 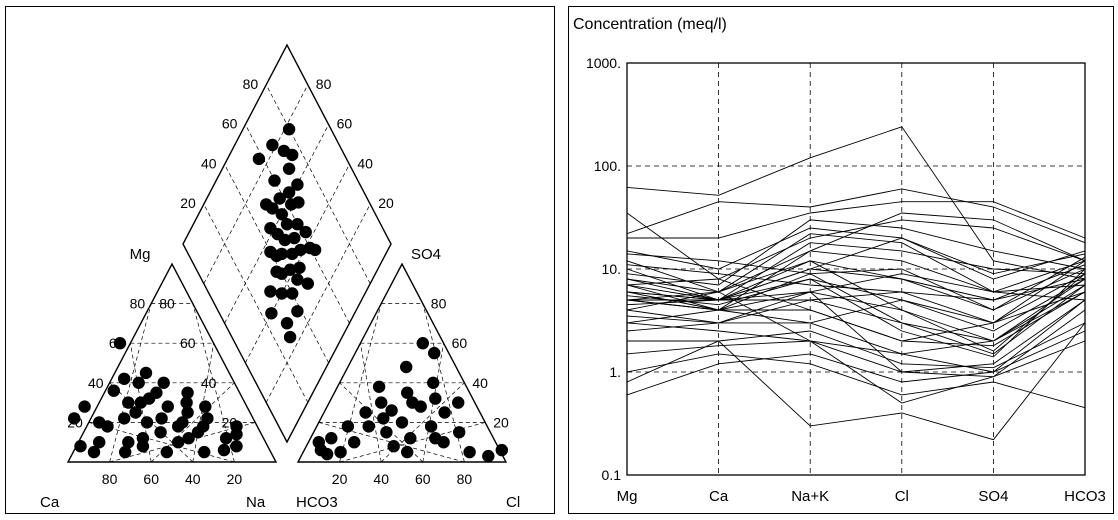 What do you see at coordinates (167, 304) in the screenshot?
I see `cation-inner-tick: 80` at bounding box center [167, 304].